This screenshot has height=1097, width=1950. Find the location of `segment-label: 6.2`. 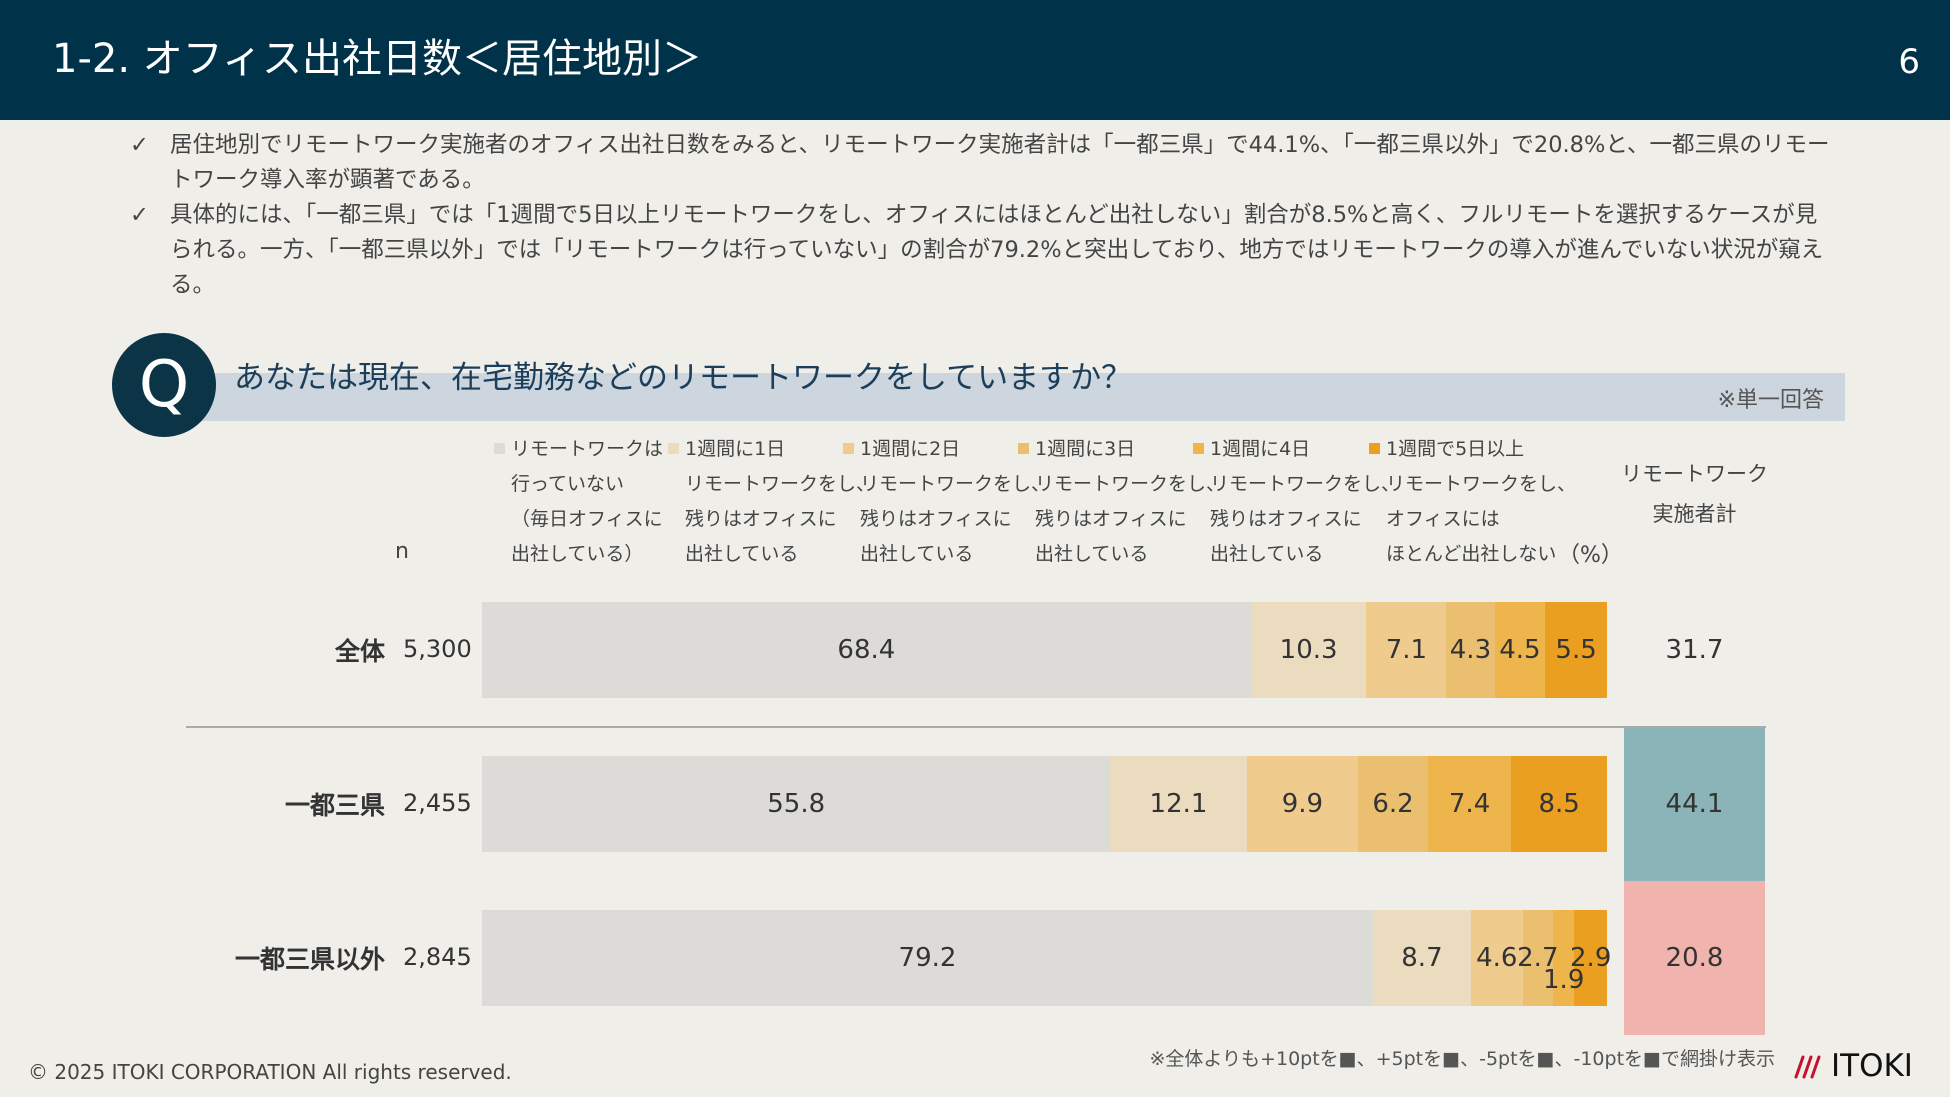

segment-label: 6.2 is located at coordinates (1393, 804).